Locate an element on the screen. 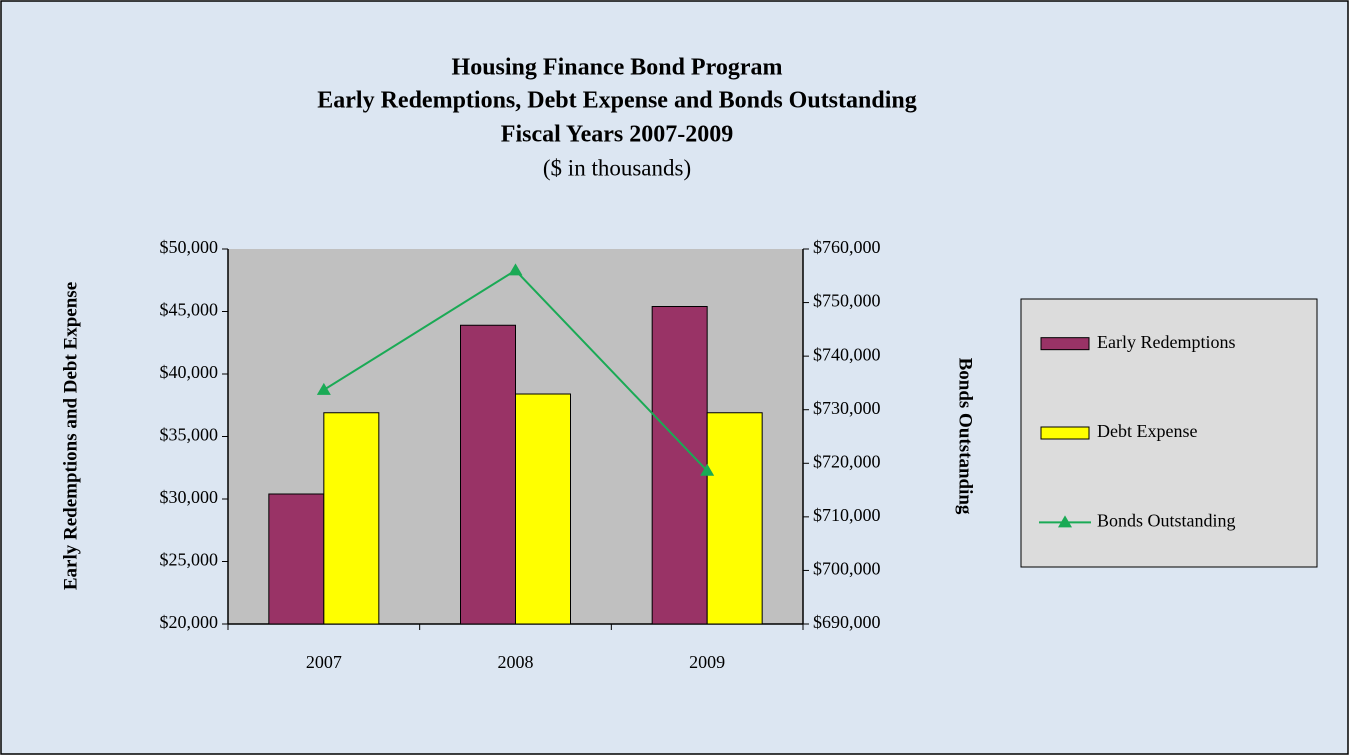 The height and width of the screenshot is (755, 1349). chart-title: Fiscal Years 2007-2009 is located at coordinates (617, 135).